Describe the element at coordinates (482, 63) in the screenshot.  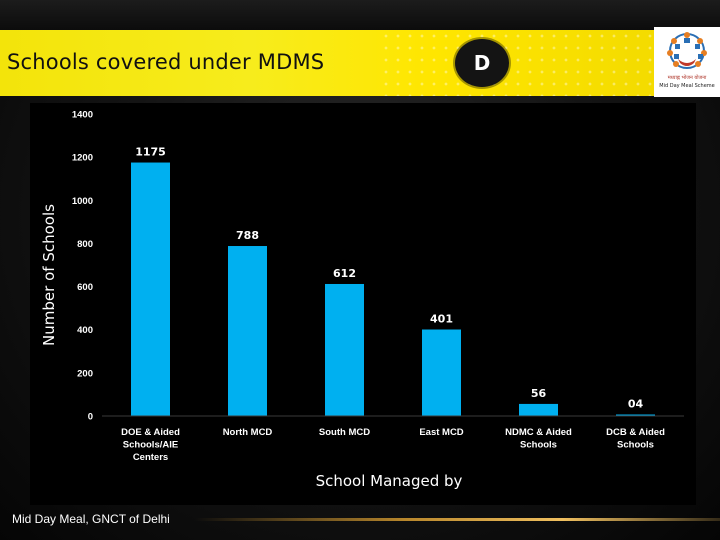
I see `section-badge: D` at that location.